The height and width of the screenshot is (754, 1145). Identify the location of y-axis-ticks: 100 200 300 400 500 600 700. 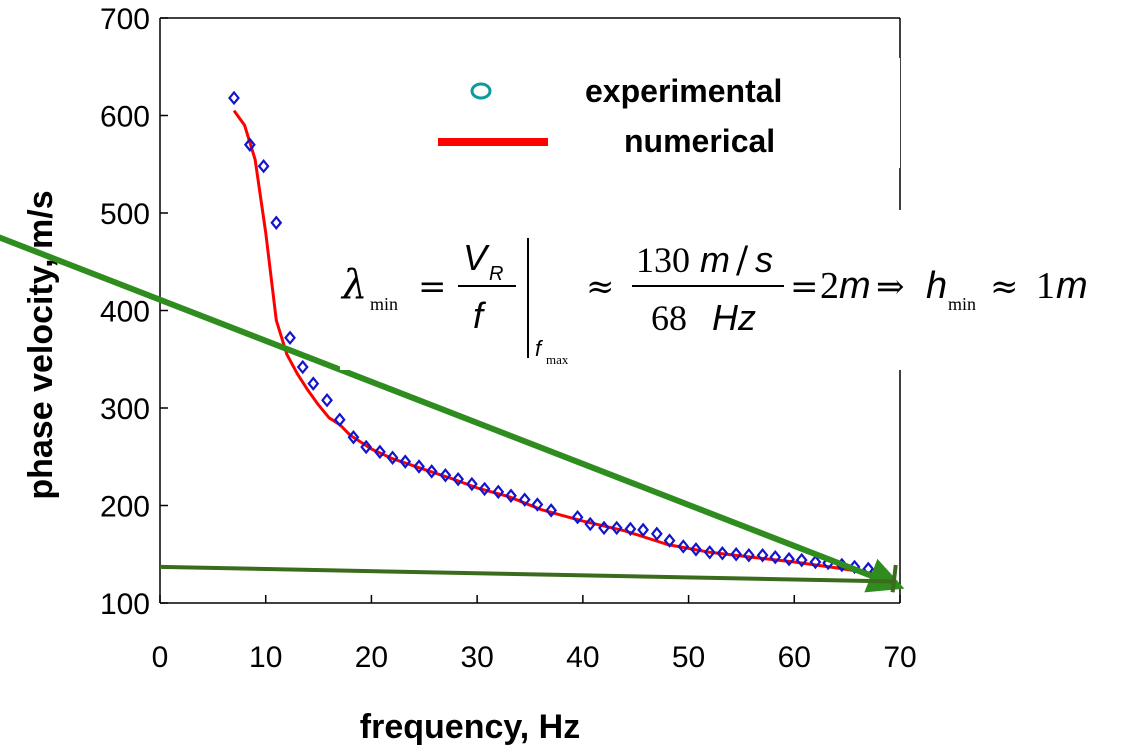
(134, 312).